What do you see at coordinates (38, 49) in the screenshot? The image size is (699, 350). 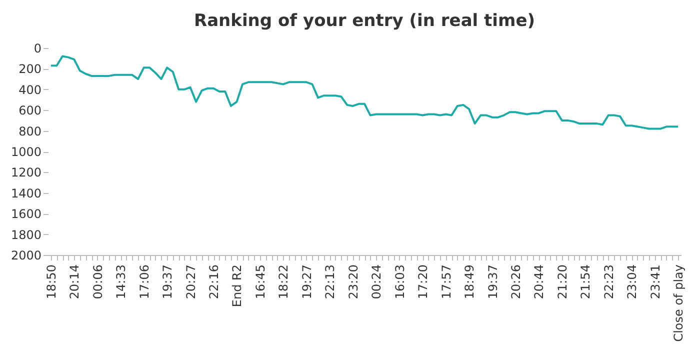 I see `y-tick-label: 0` at bounding box center [38, 49].